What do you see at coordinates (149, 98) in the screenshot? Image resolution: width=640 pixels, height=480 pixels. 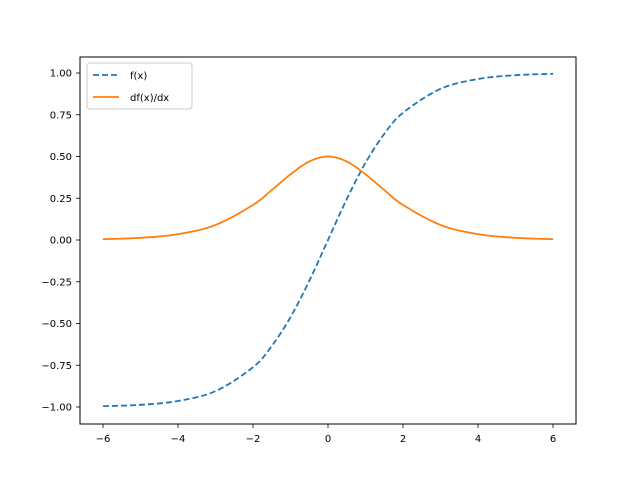 I see `legend-label-dfdx: df(x)/dx` at bounding box center [149, 98].